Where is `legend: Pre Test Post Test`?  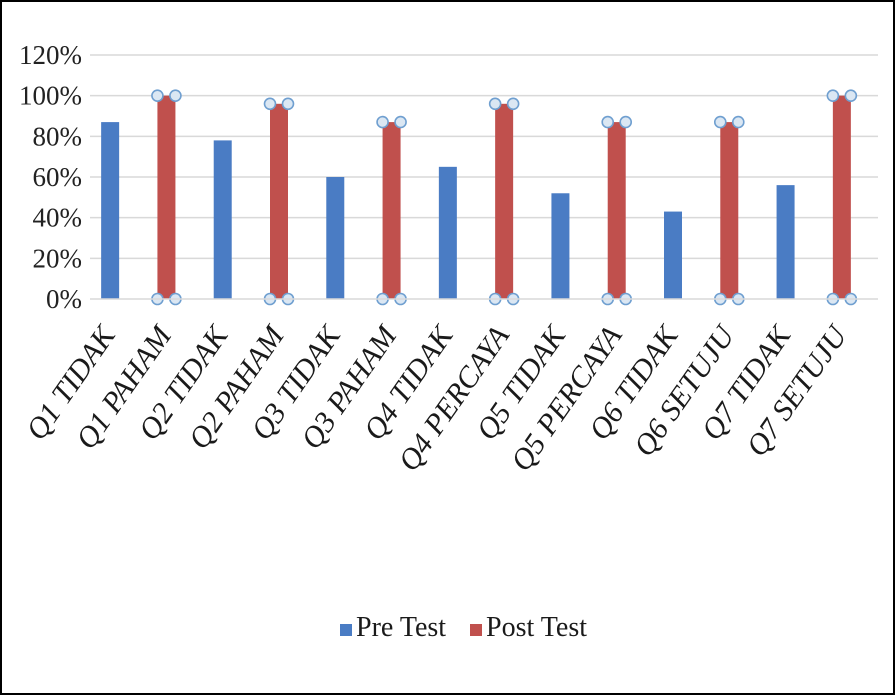 legend: Pre Test Post Test is located at coordinates (463, 627).